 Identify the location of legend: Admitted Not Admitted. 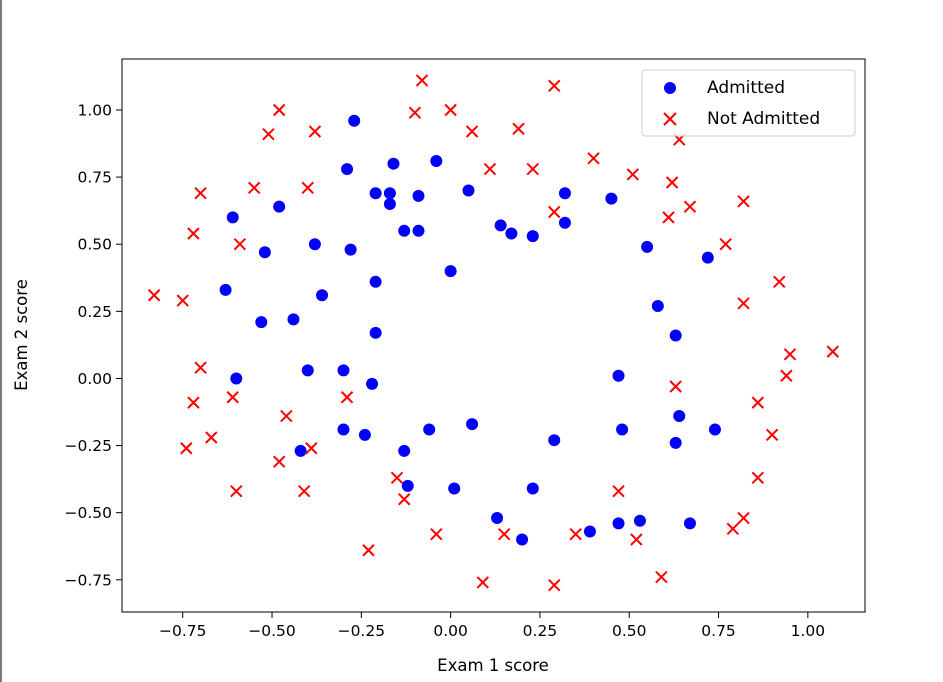
(748, 103).